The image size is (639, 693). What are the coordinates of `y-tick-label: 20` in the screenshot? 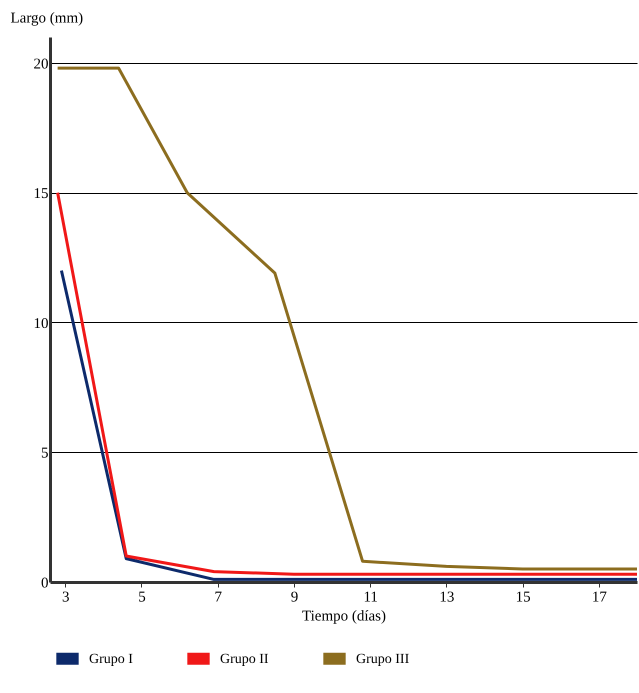 It's located at (41, 64).